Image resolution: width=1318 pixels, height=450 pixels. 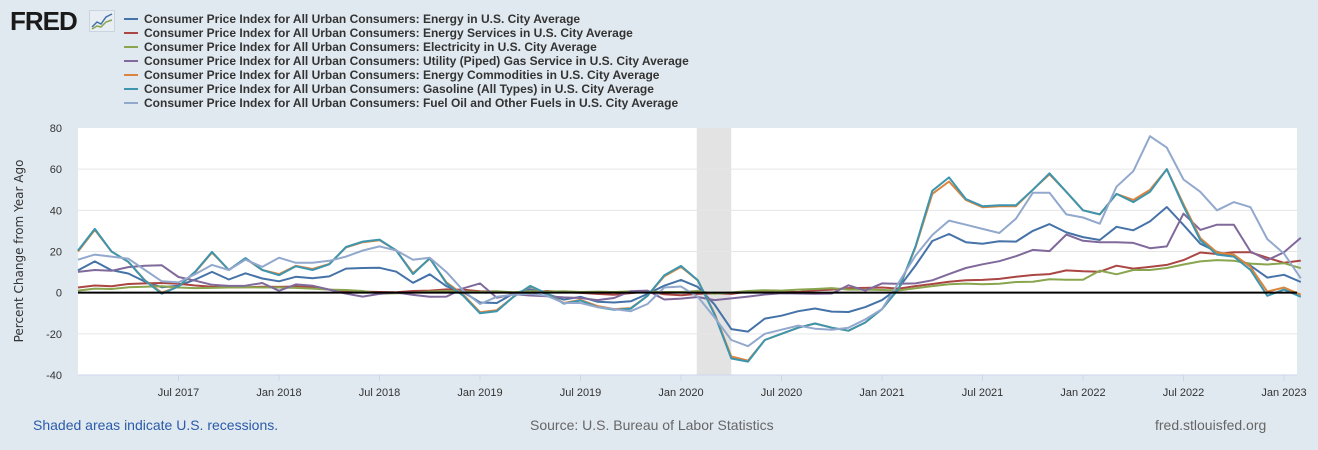 I want to click on y-tick-label: 0, so click(x=59, y=294).